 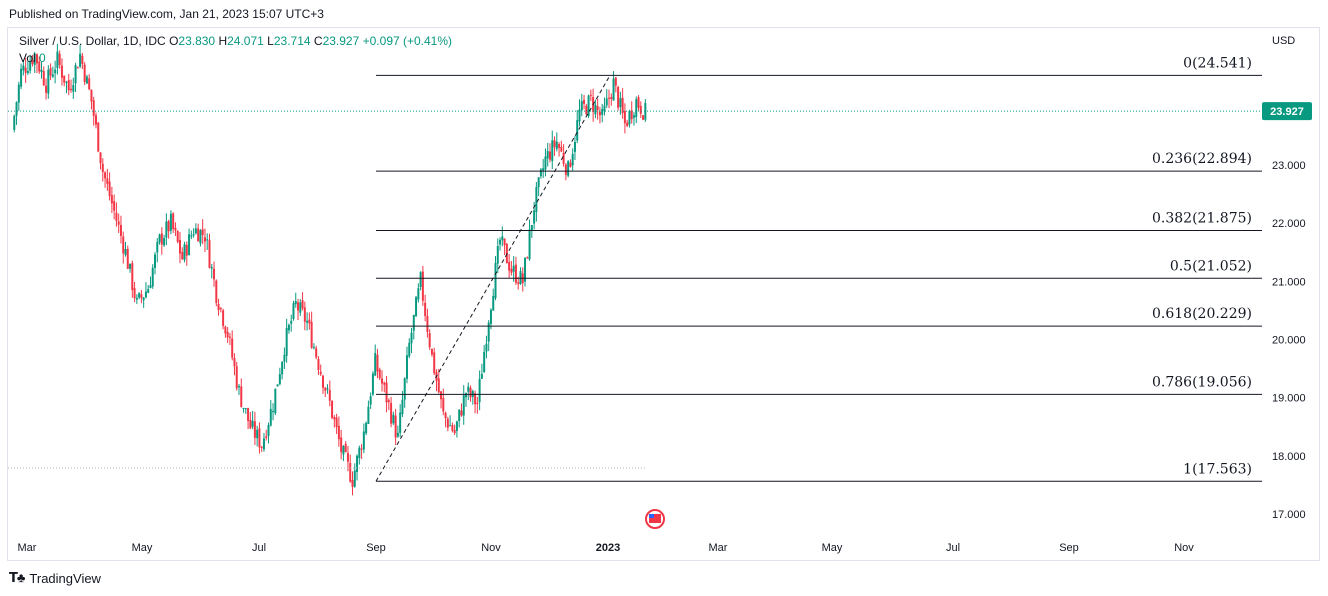 I want to click on open-label: O, so click(x=174, y=41).